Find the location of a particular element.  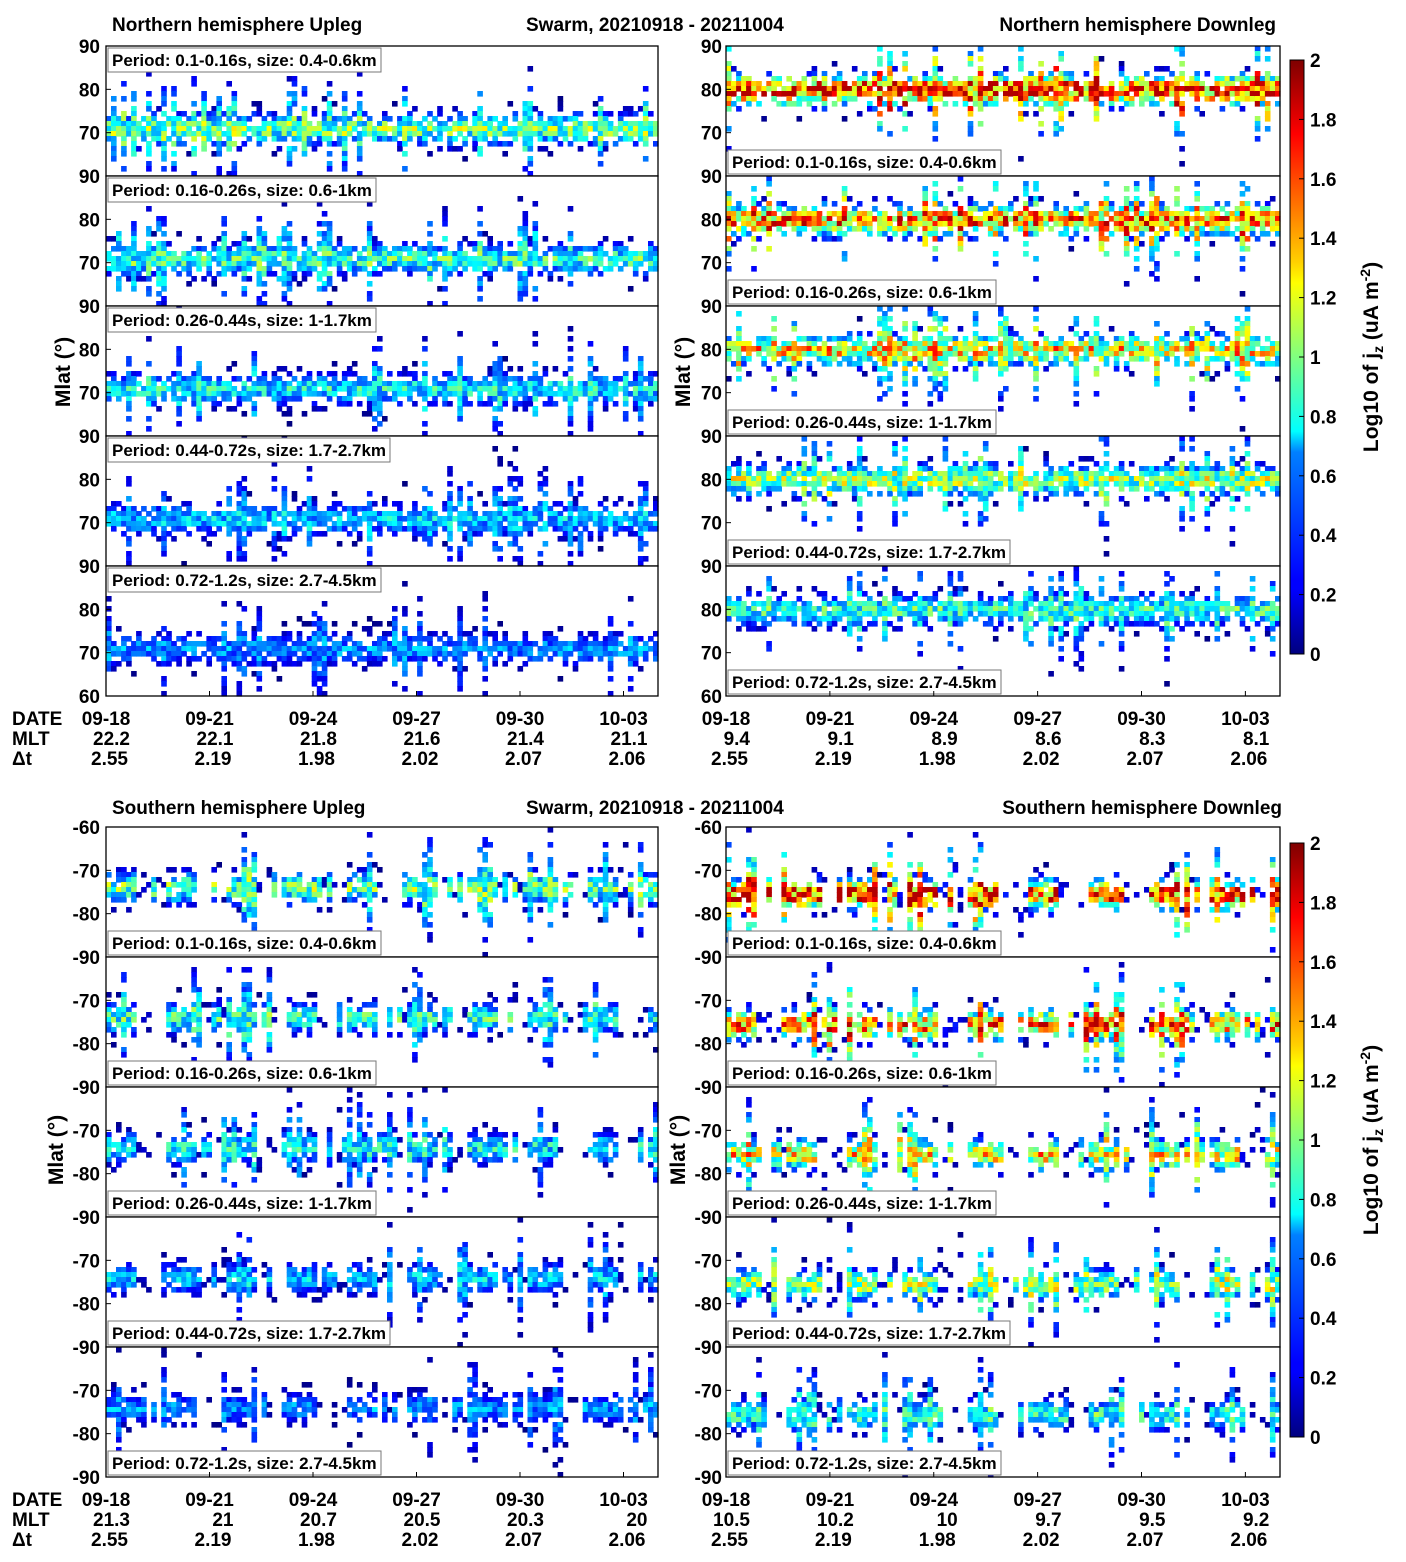

colorbar-bottom-label: Log10 of jz (uA m-2) is located at coordinates (1371, 1140).